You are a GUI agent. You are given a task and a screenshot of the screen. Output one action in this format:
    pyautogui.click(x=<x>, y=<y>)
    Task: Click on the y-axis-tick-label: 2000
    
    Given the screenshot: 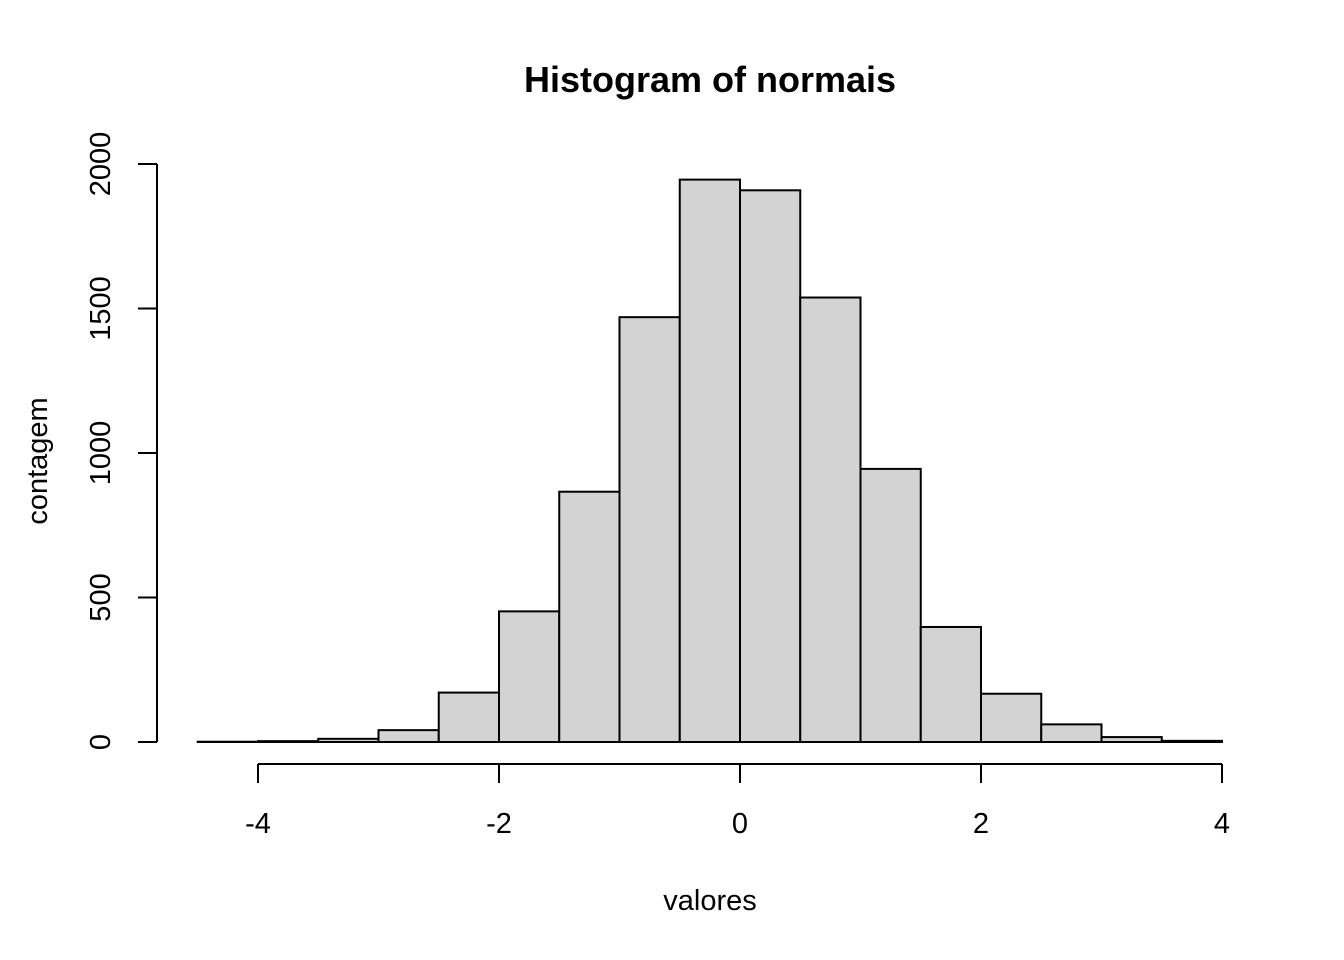 What is the action you would take?
    pyautogui.click(x=101, y=164)
    